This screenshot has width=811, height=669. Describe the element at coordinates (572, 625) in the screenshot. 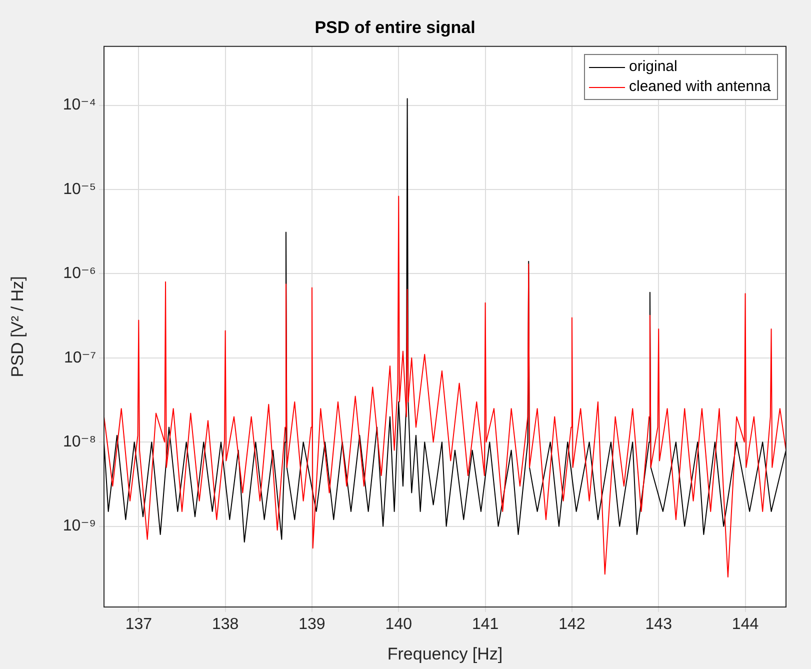

I see `x-tick-label: 142` at that location.